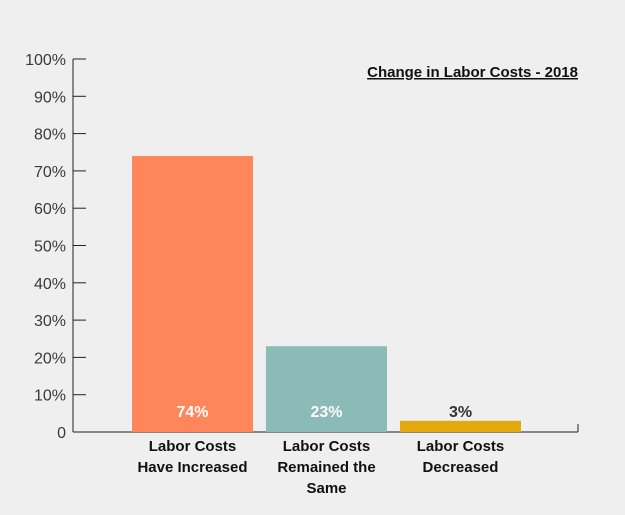 This screenshot has height=515, width=625. I want to click on x-category-label: Labor Costs Decreased, so click(461, 457).